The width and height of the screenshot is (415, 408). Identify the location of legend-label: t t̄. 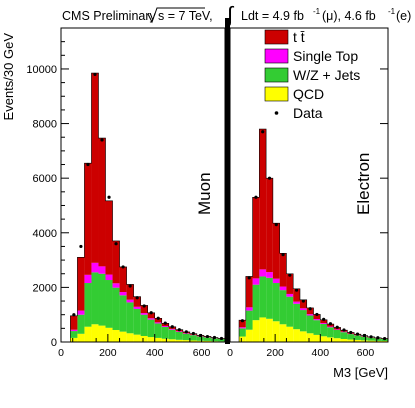
(299, 37).